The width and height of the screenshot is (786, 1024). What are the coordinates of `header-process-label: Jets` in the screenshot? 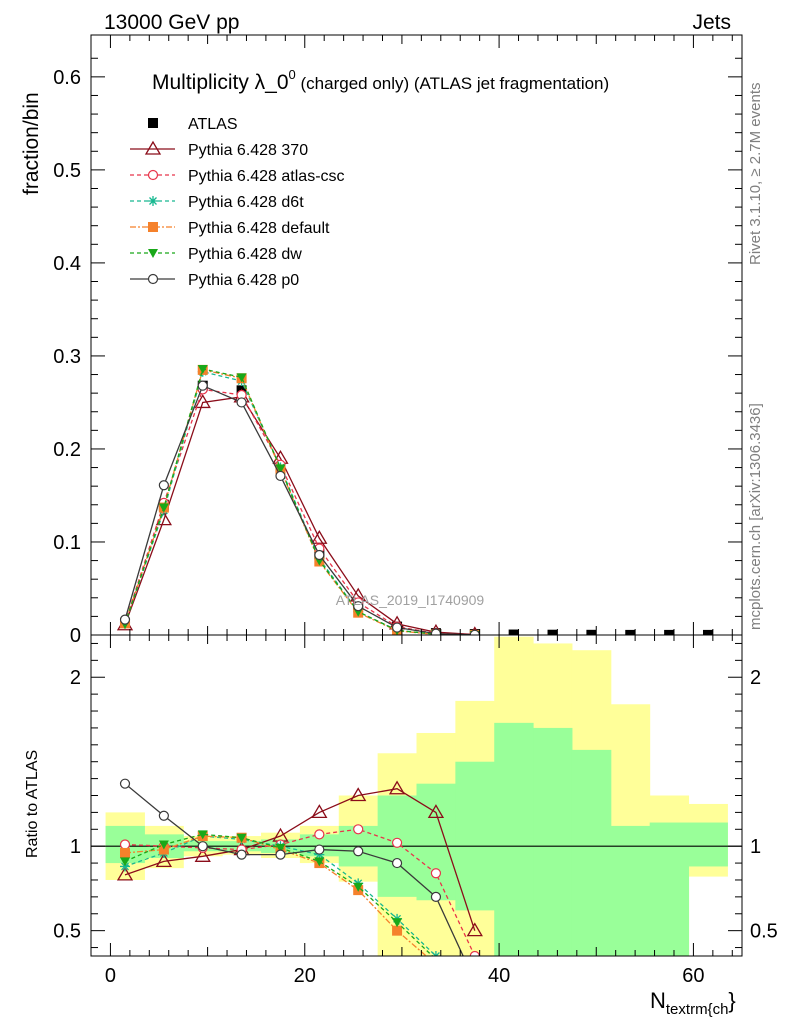 It's located at (711, 22).